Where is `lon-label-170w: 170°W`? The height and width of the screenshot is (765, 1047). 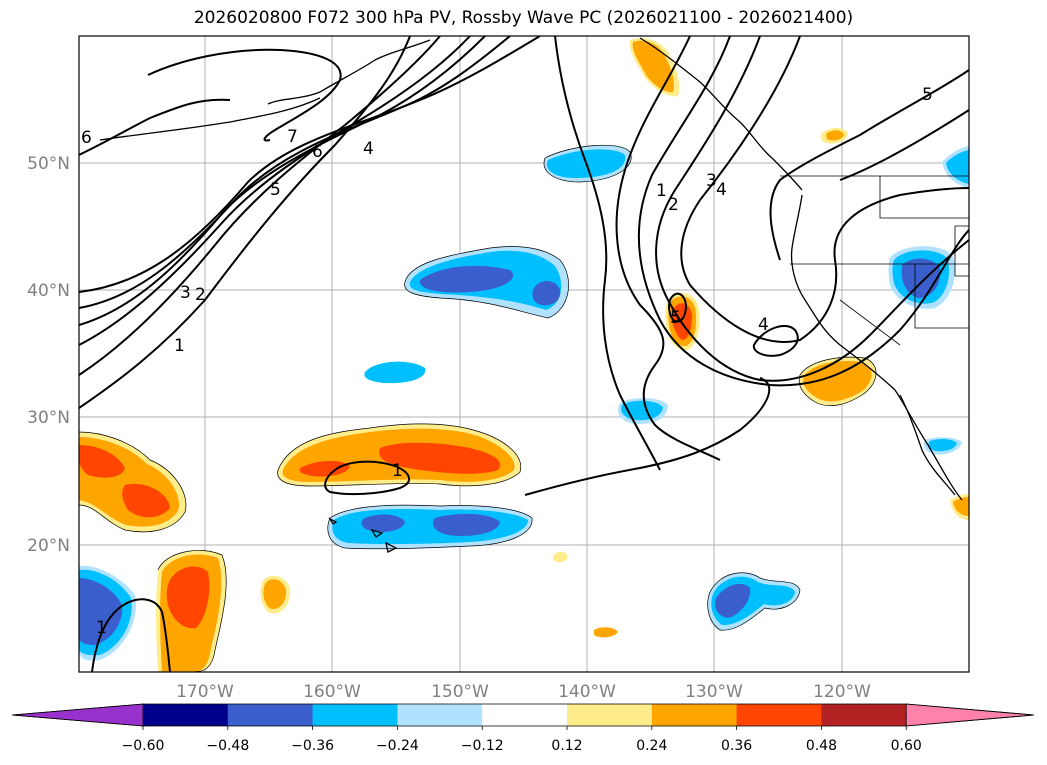 lon-label-170w: 170°W is located at coordinates (205, 692).